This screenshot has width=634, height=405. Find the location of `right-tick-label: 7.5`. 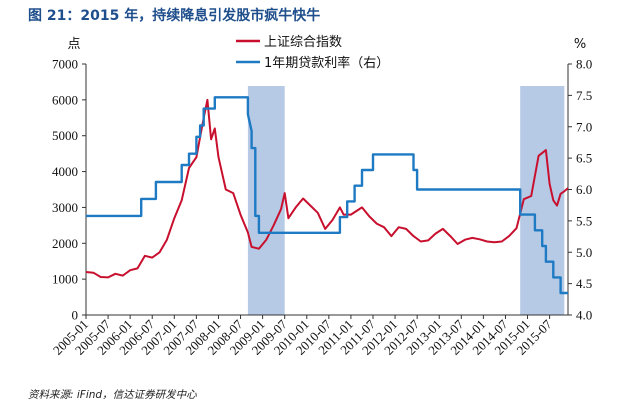

right-tick-label: 7.5 is located at coordinates (584, 95).